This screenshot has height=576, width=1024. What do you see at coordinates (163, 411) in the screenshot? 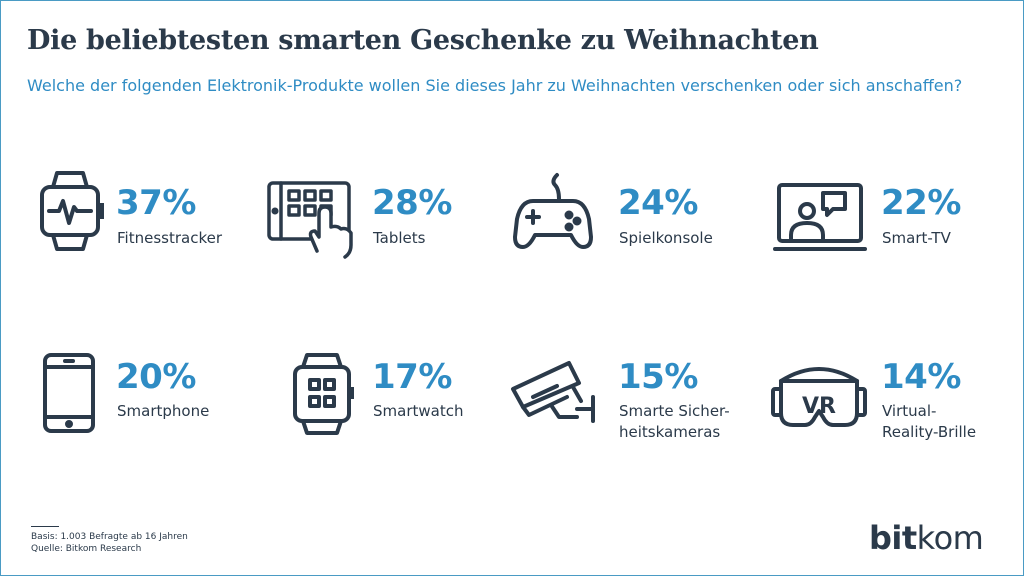
I see `category-label: Smartphone` at bounding box center [163, 411].